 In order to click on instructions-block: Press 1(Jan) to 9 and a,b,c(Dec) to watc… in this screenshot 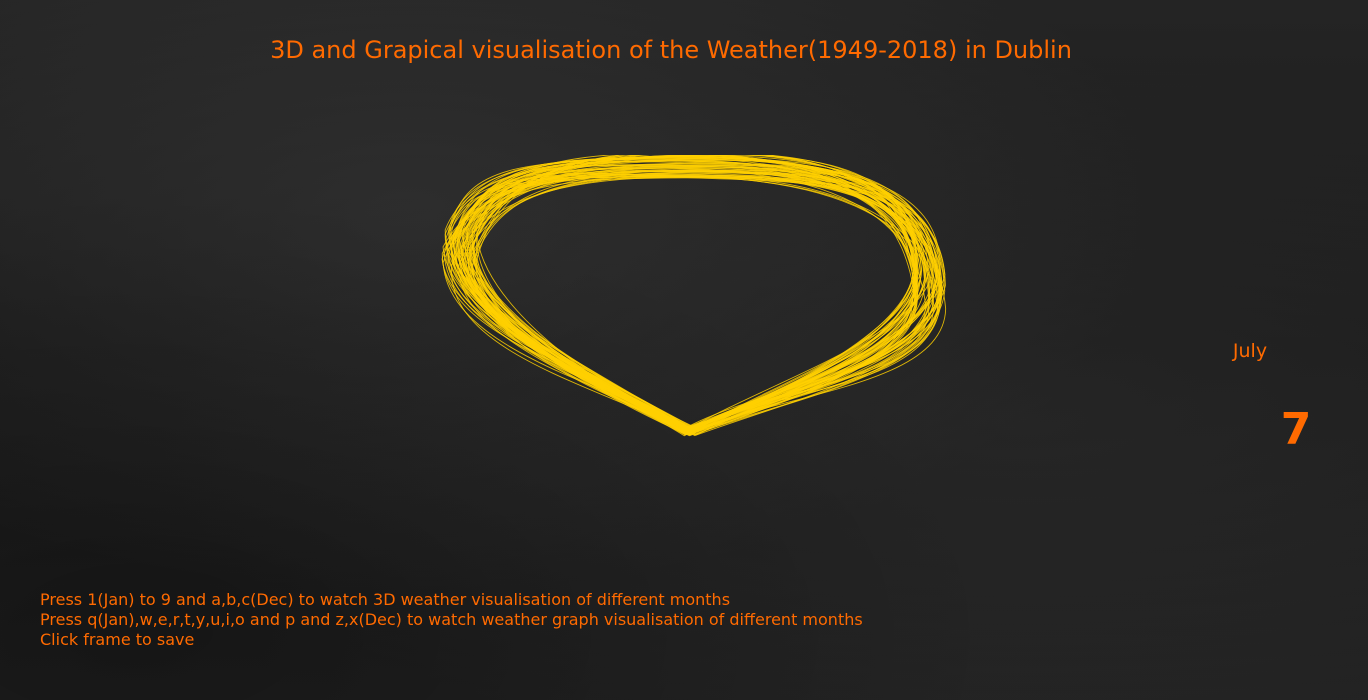, I will do `click(451, 620)`.